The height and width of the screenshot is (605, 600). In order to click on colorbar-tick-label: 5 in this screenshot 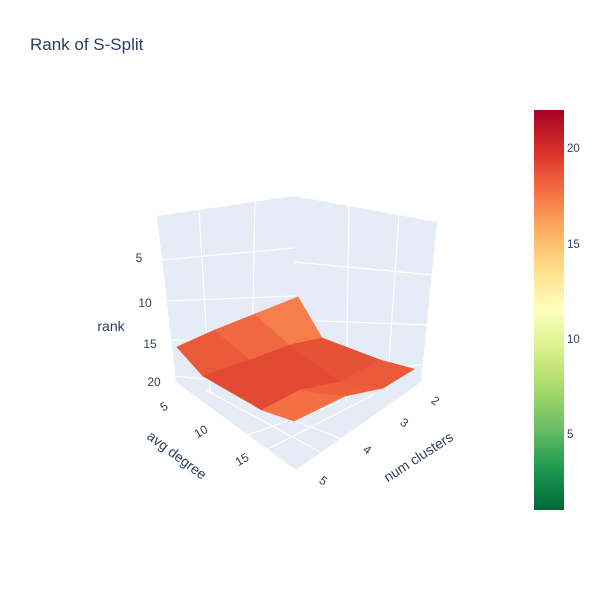, I will do `click(570, 435)`.